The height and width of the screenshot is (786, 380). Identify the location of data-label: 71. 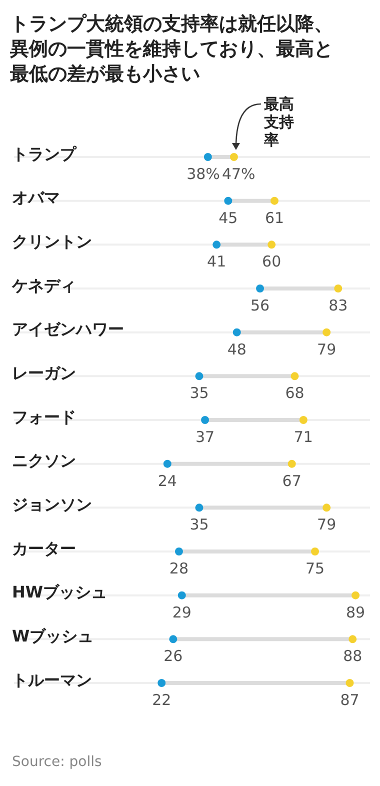
(303, 437).